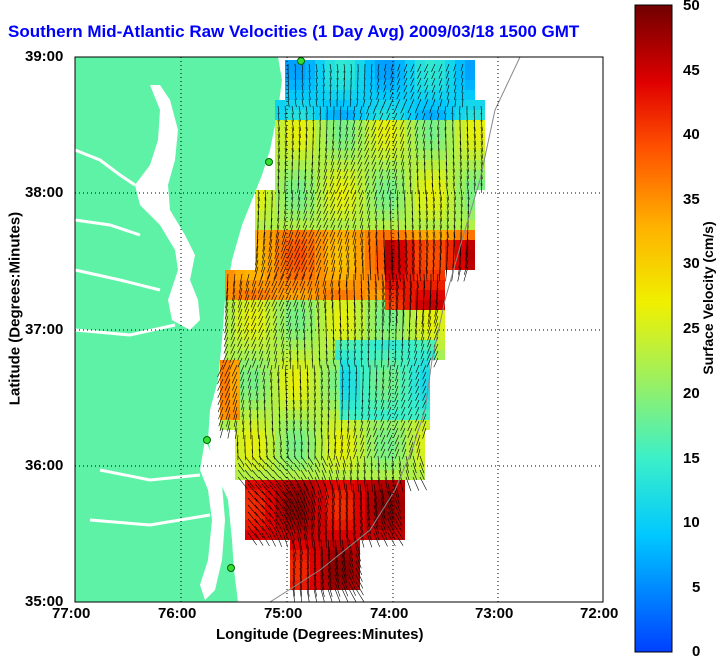  I want to click on colorbar-tick-label: 5, so click(696, 587).